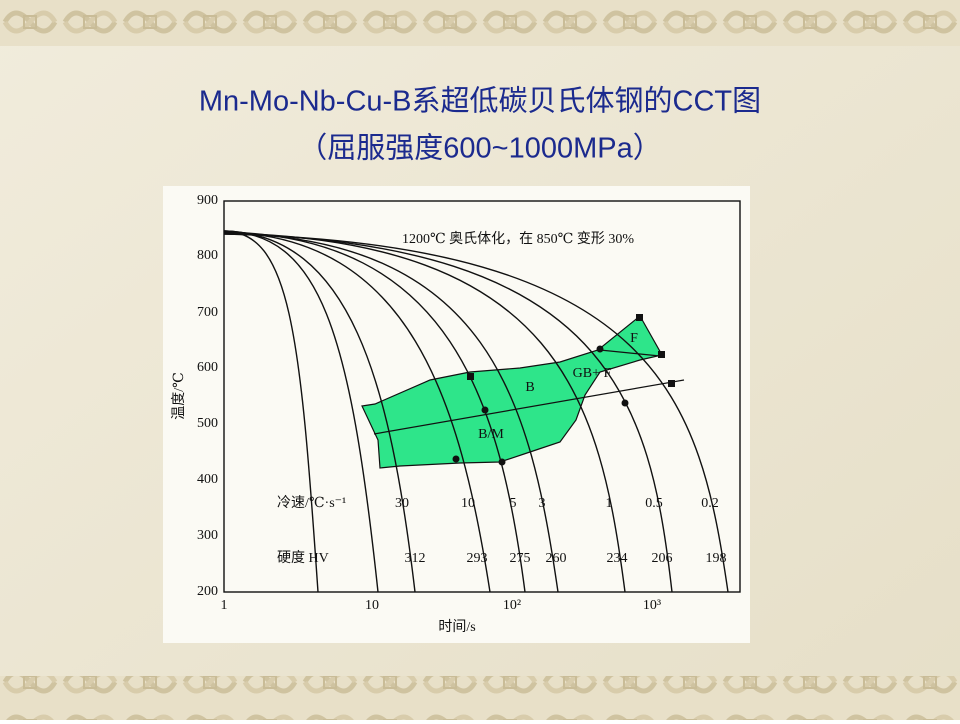 Image resolution: width=960 pixels, height=724 pixels. I want to click on hardness-label: 硬度 HV, so click(303, 558).